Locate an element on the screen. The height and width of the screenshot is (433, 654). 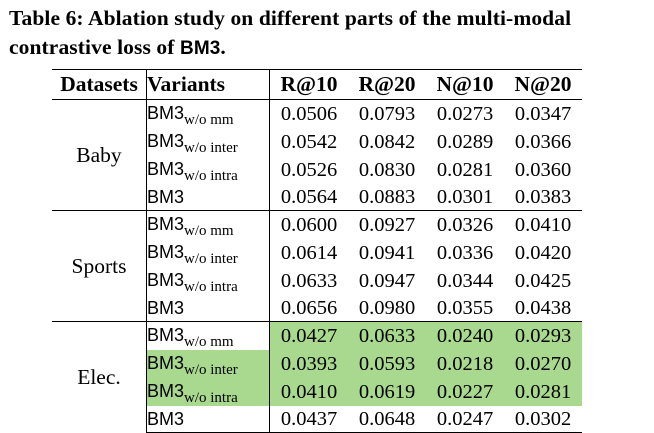
table-row: BM3w/o intra 0.0526 0.0830 0.0281 0.0360 is located at coordinates (317, 170).